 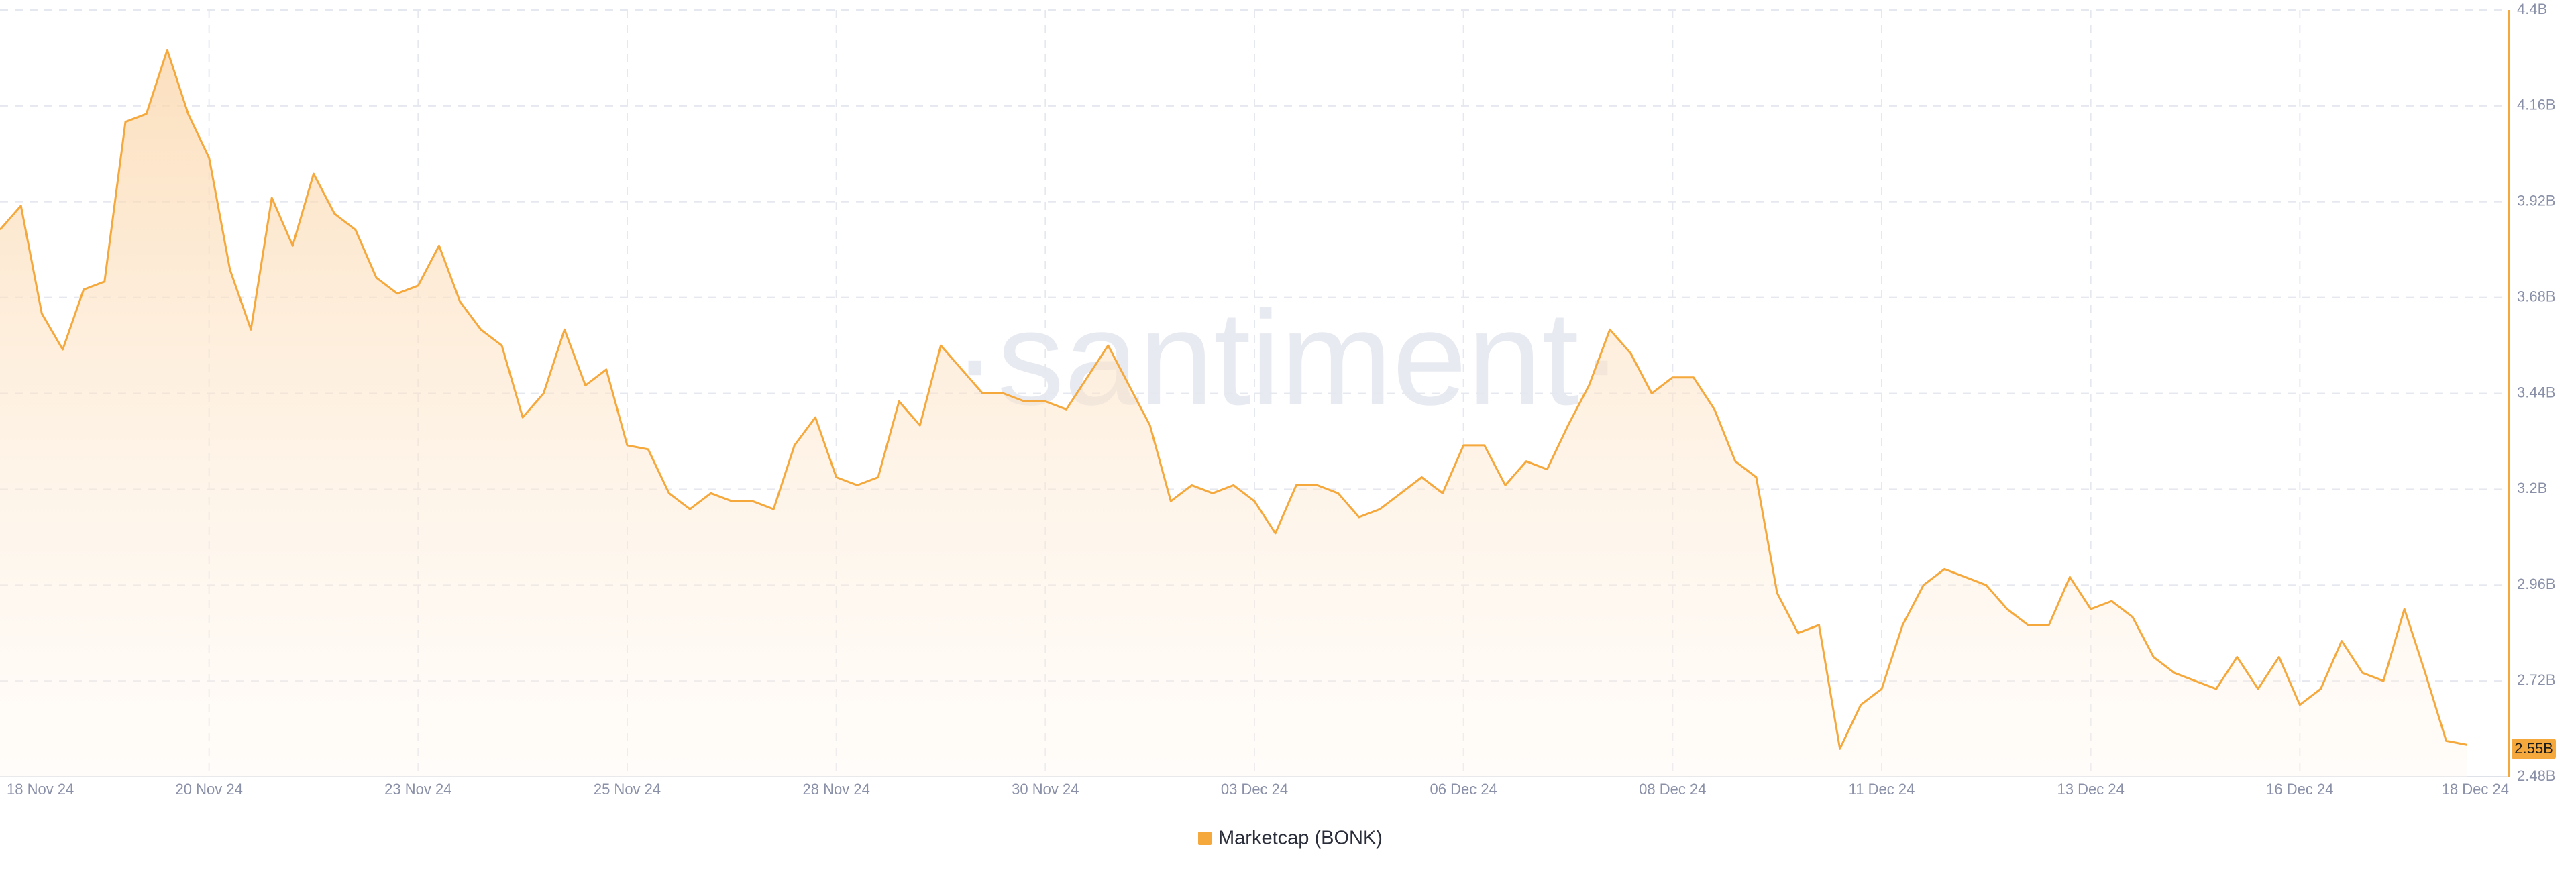 I want to click on y-tick-label: 3.92B, so click(x=2536, y=201).